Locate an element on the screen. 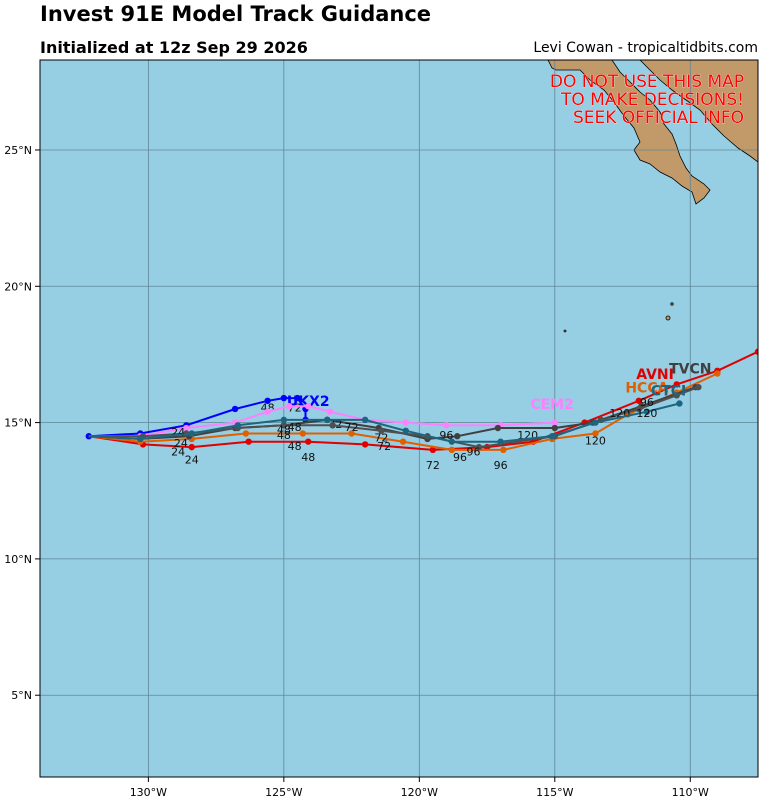 The image size is (768, 801). lat-tick-label: 20°N is located at coordinates (18, 286).